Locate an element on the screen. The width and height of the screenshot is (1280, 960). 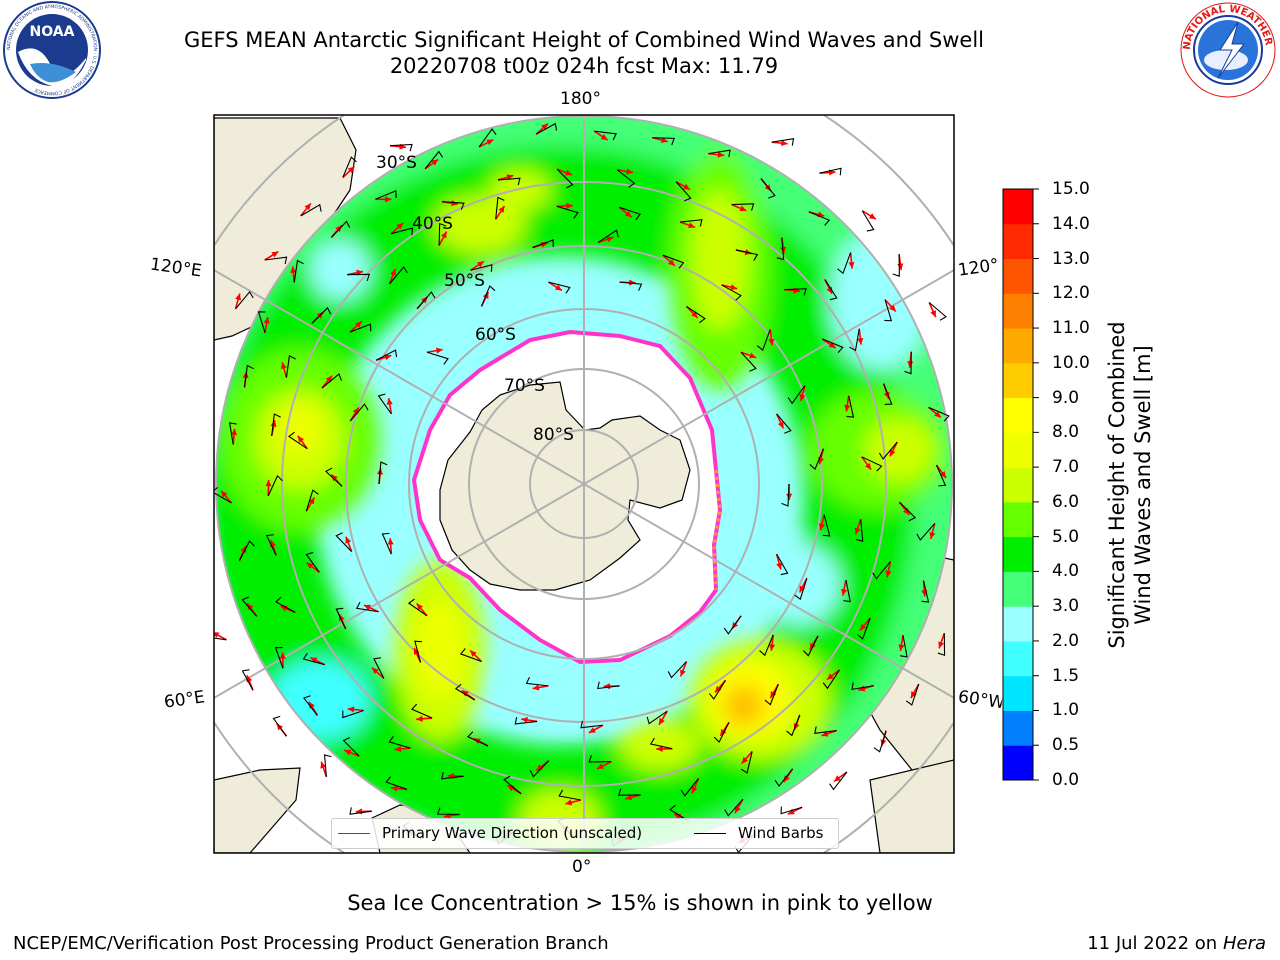
colorbar-frame is located at coordinates (1018, 484).